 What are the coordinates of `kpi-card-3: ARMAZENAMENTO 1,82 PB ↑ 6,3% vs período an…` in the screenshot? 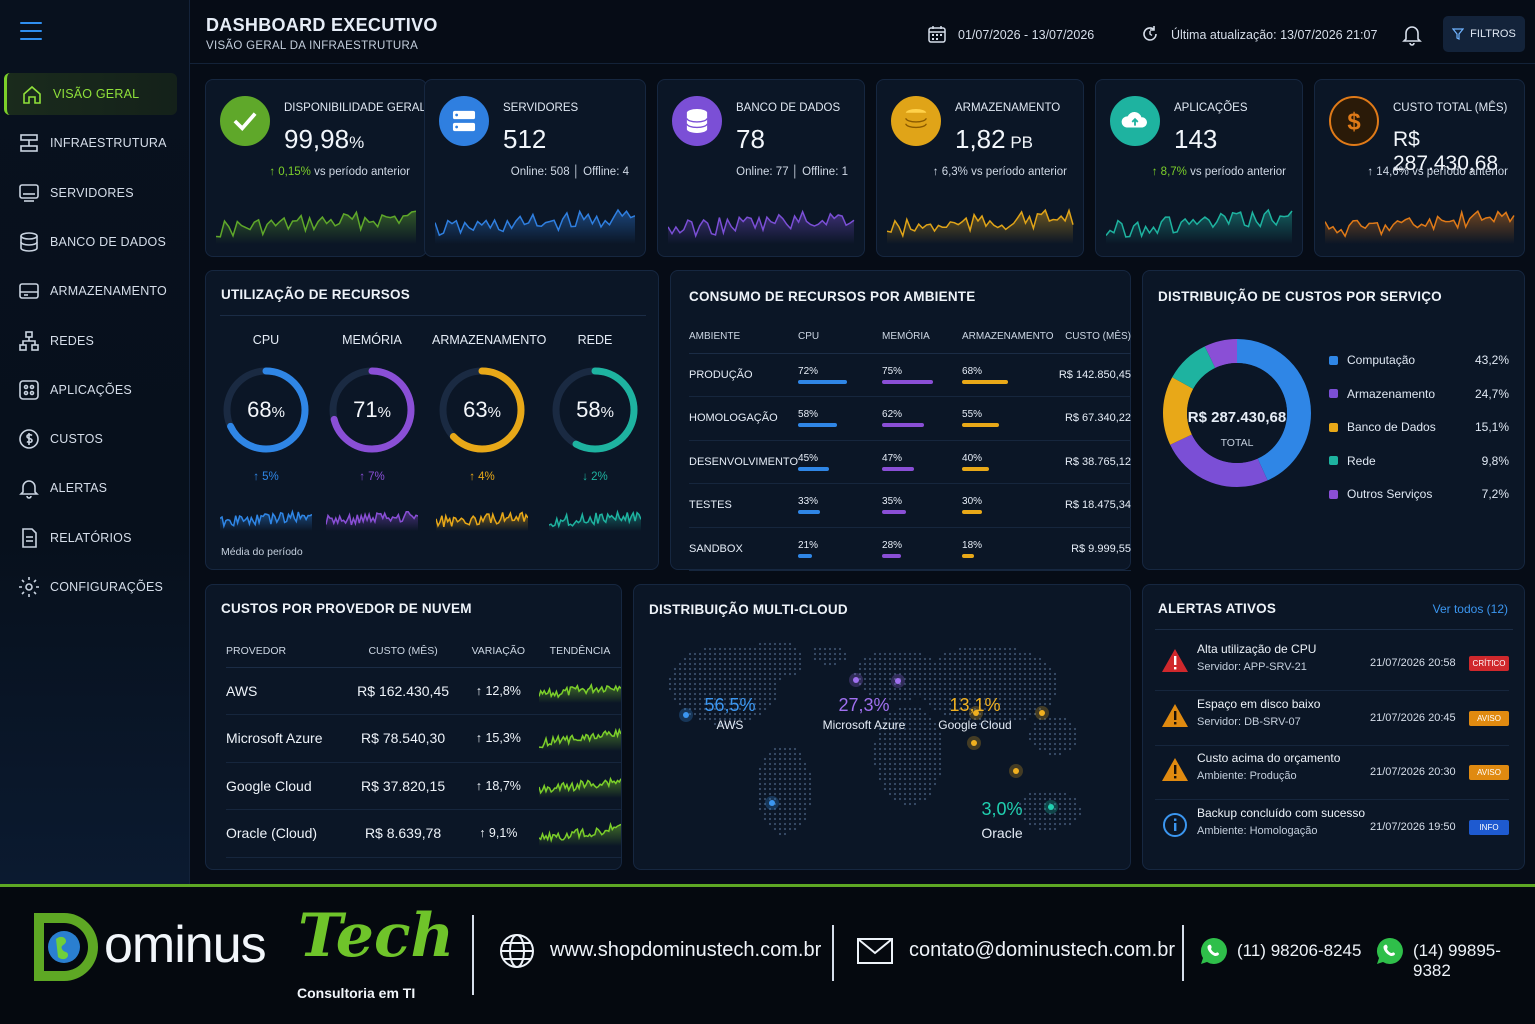 It's located at (980, 168).